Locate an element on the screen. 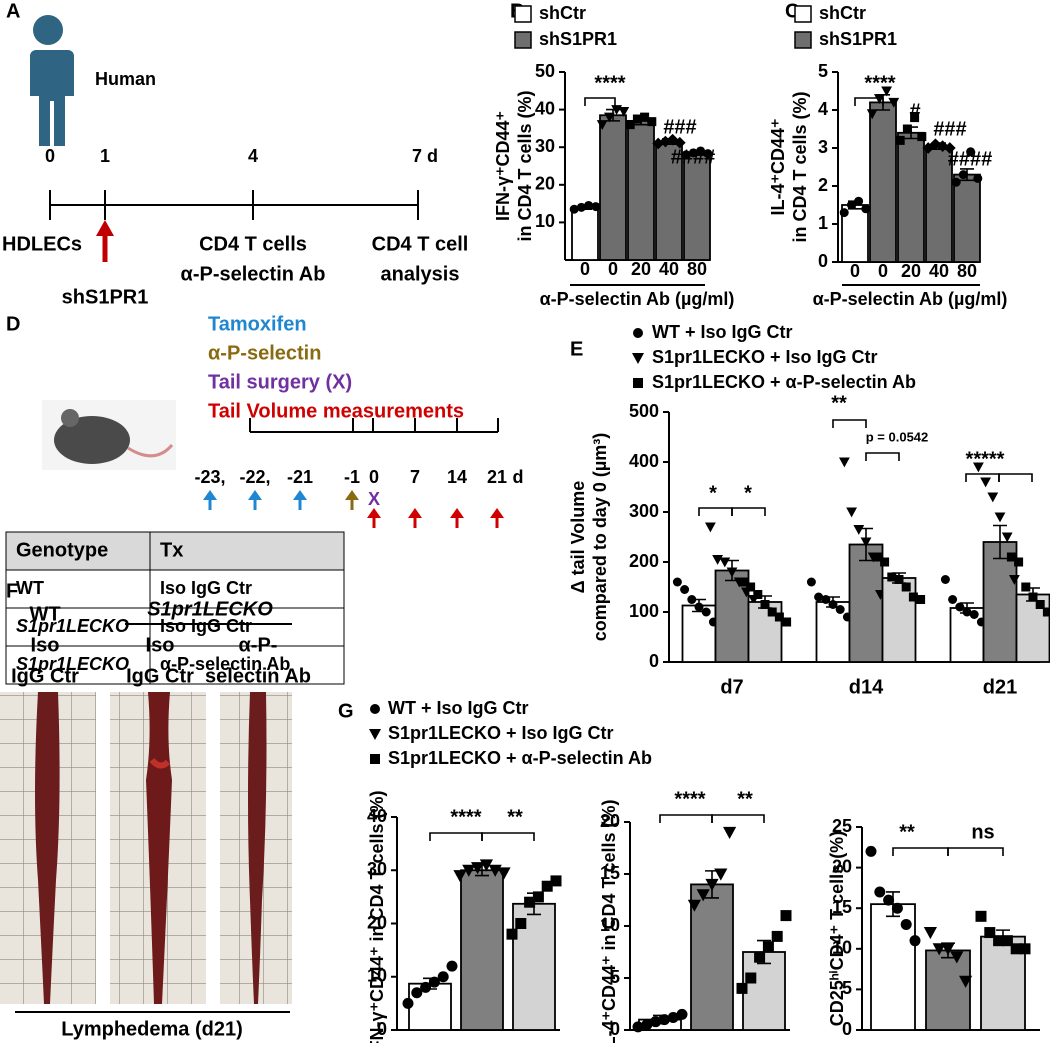 The height and width of the screenshot is (1043, 1050). tail-photos is located at coordinates (146, 848).